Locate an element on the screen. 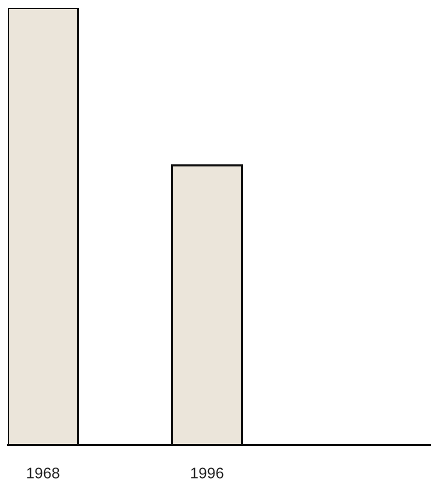  x-tick-label: 1968 is located at coordinates (43, 473).